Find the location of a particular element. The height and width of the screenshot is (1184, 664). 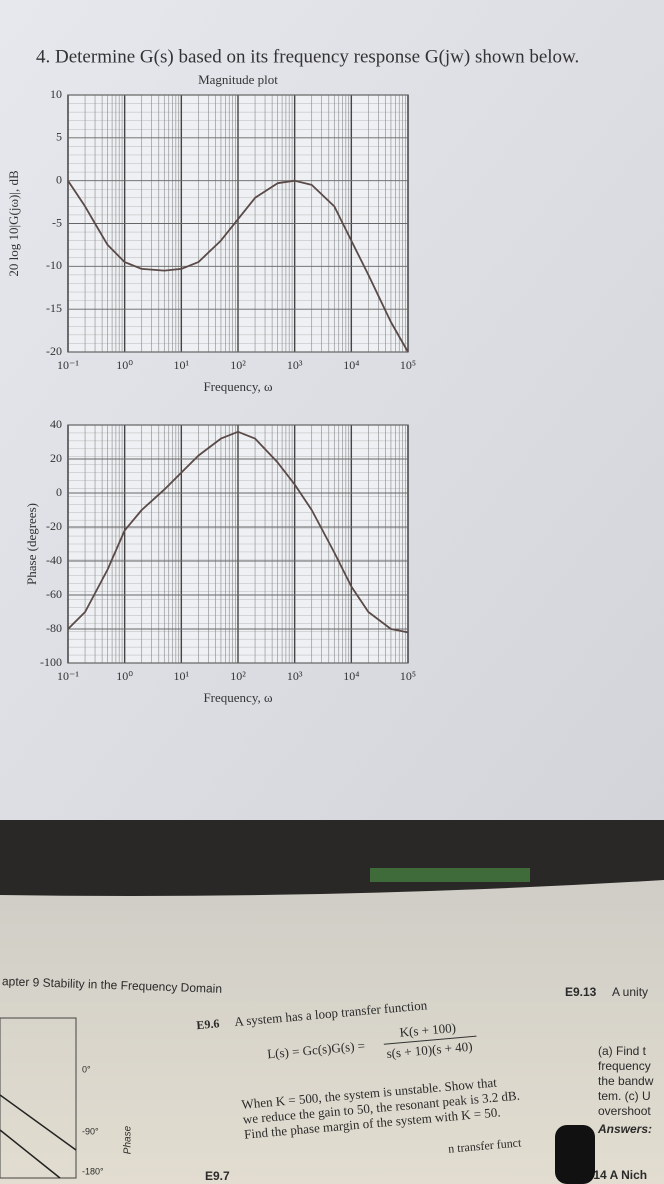

y-tick-label: 20 is located at coordinates (56, 458).